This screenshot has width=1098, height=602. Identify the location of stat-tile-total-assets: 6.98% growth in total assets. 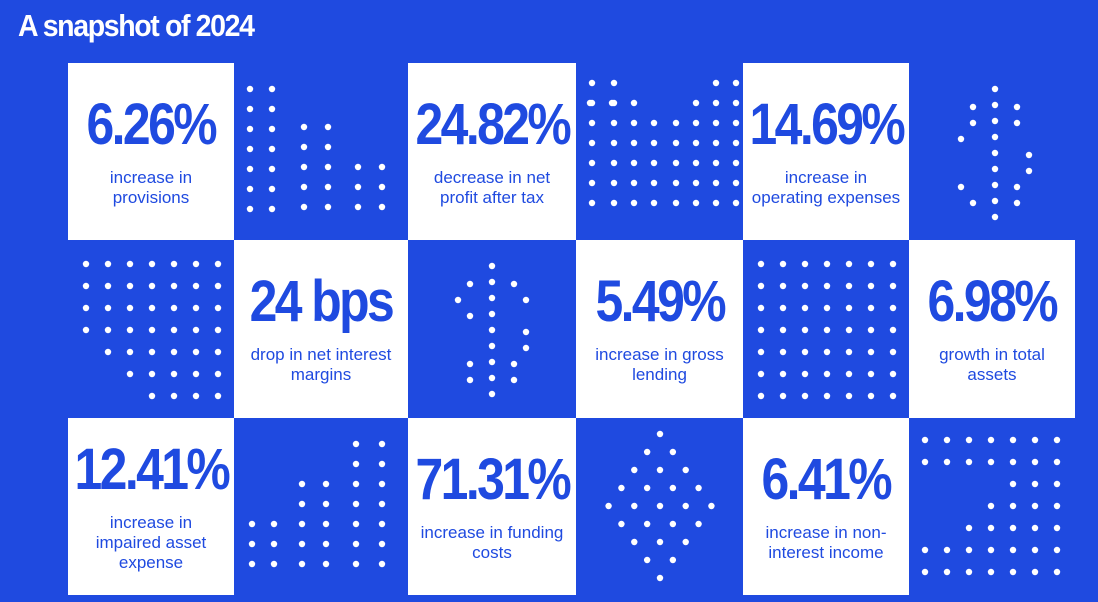
(992, 329).